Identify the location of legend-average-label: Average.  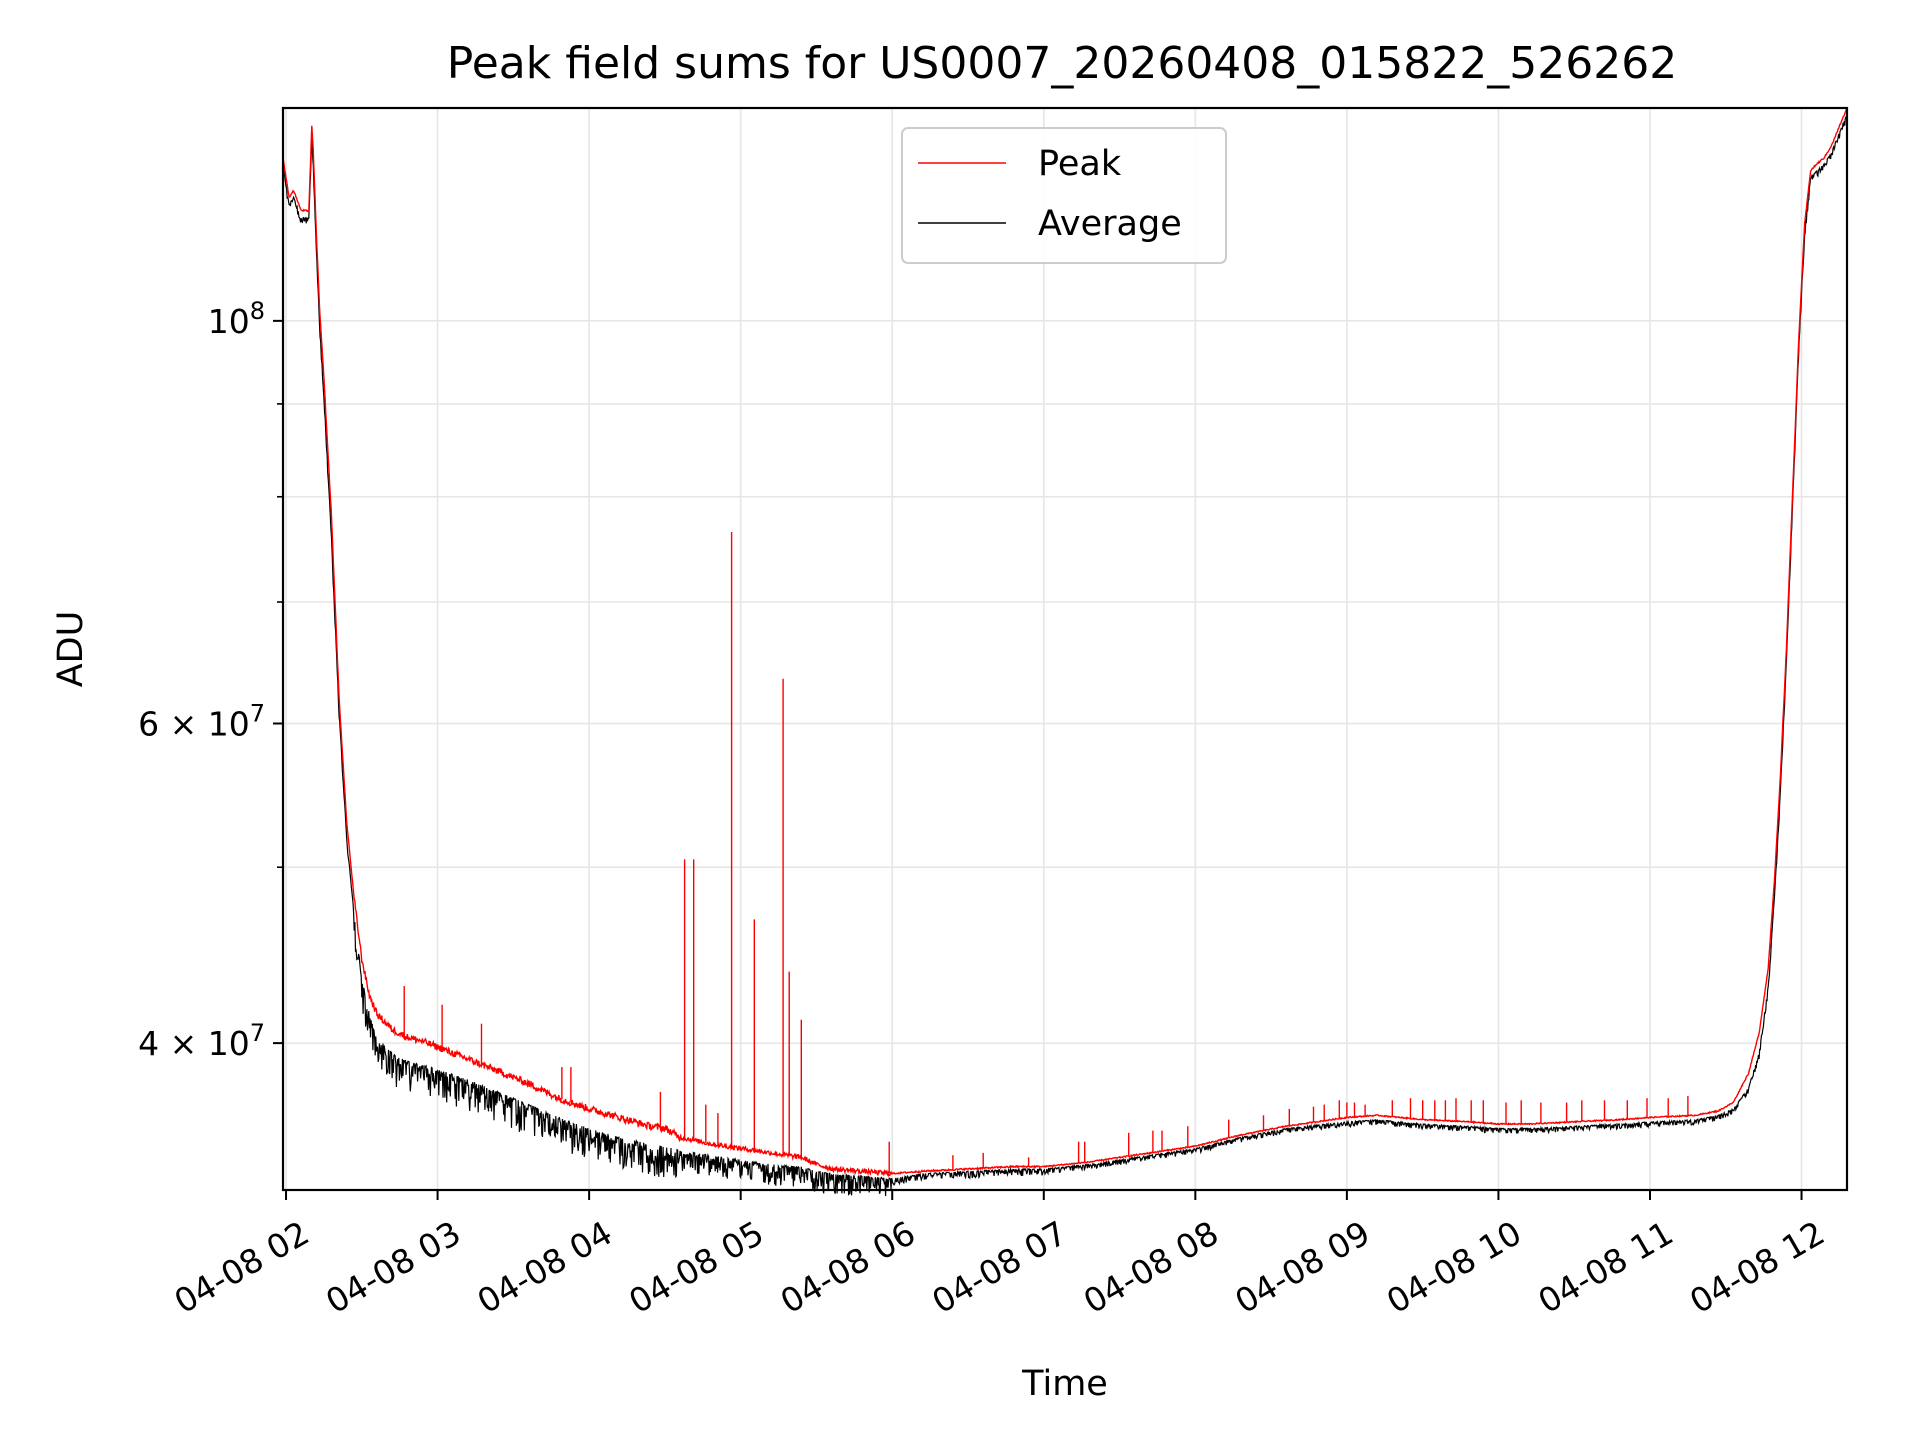
(1110, 224).